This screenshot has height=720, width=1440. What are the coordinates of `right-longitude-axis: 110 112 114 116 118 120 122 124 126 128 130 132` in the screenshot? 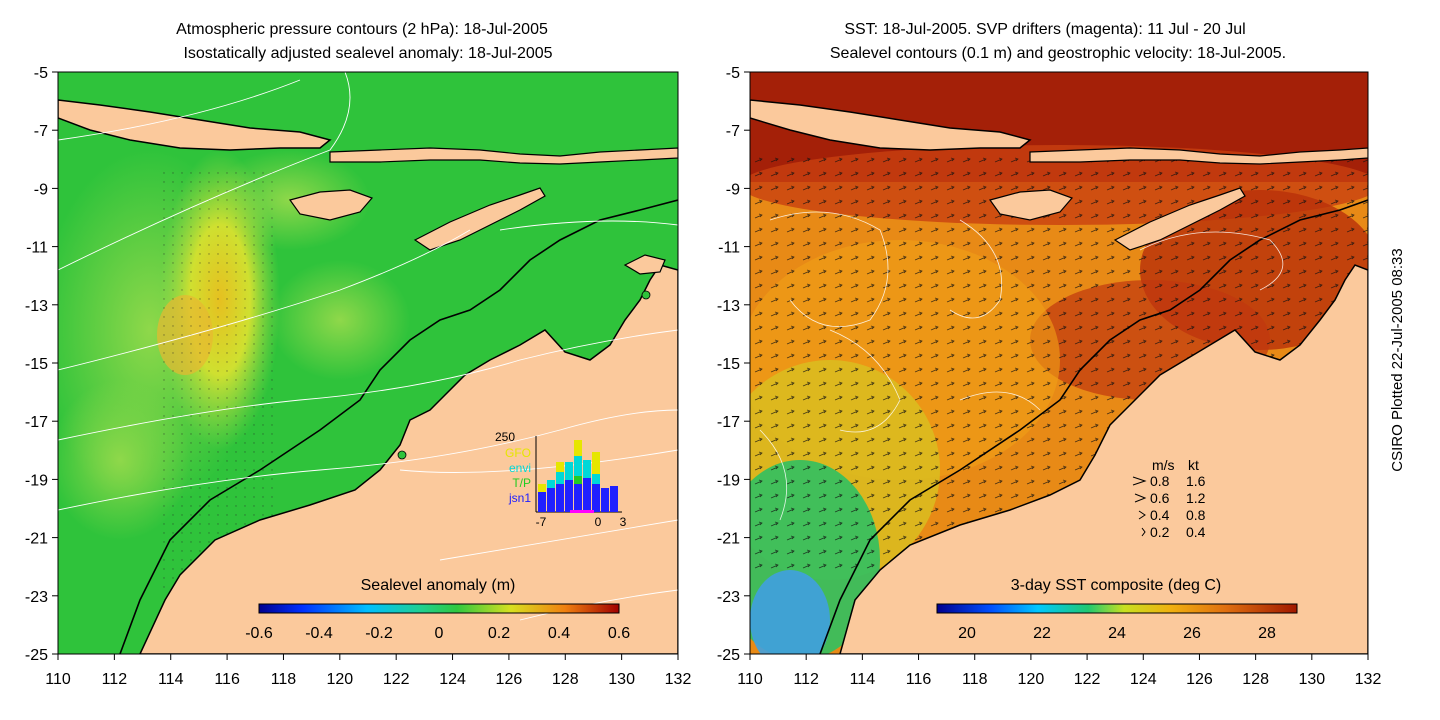 It's located at (1059, 671).